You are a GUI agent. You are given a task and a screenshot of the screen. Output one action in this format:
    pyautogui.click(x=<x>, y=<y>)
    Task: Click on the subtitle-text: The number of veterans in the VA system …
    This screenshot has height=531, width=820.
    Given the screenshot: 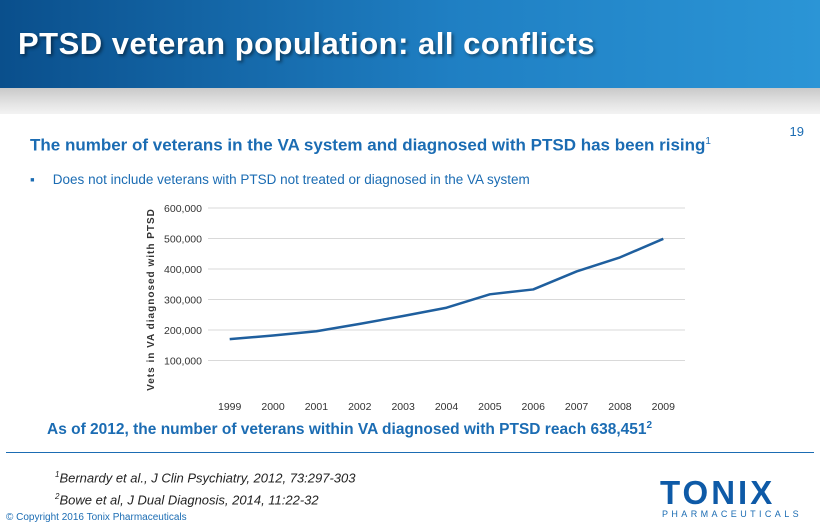 What is the action you would take?
    pyautogui.click(x=368, y=145)
    